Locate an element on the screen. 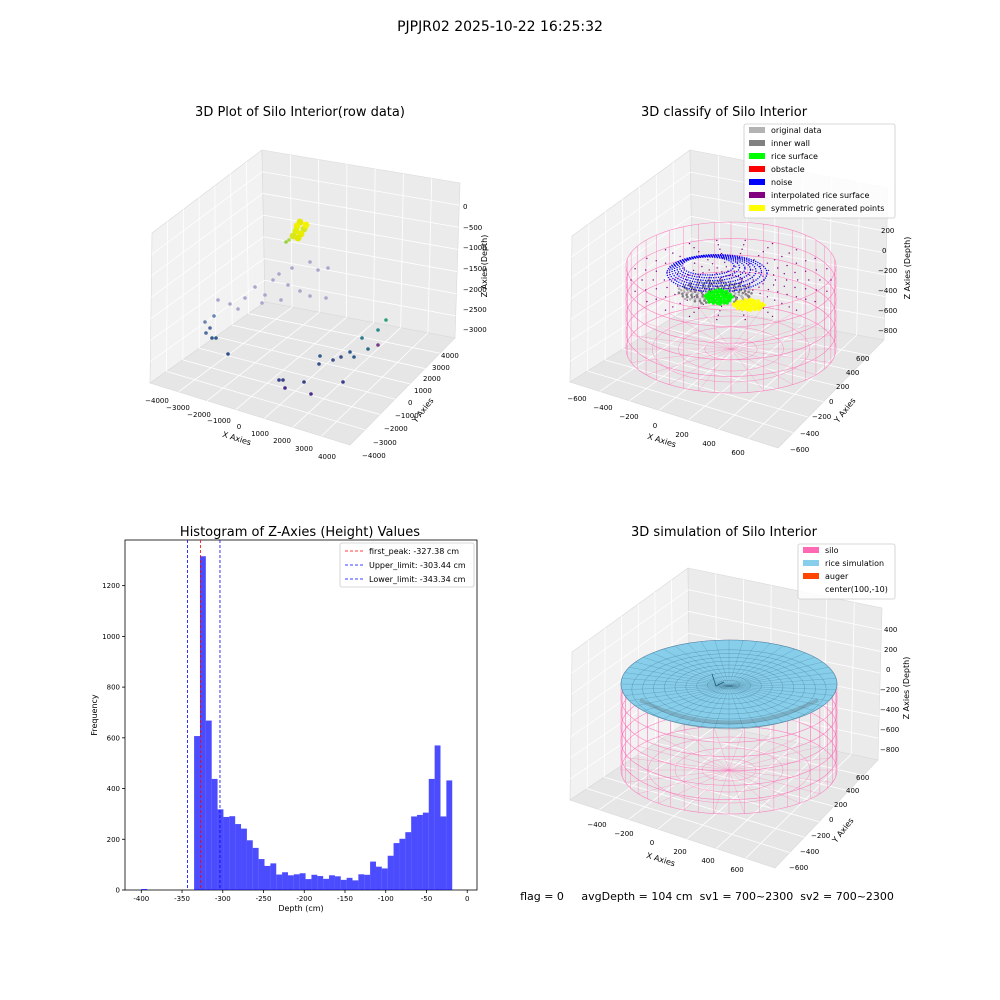  simulation-z-tick: −200 is located at coordinates (889, 690).